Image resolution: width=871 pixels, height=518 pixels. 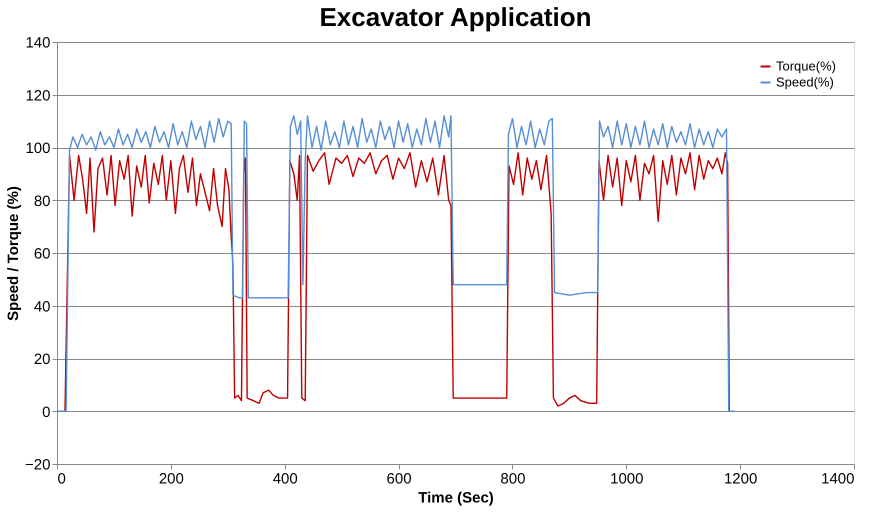 I want to click on y-axis-title: Speed / Torque (%), so click(x=13, y=253).